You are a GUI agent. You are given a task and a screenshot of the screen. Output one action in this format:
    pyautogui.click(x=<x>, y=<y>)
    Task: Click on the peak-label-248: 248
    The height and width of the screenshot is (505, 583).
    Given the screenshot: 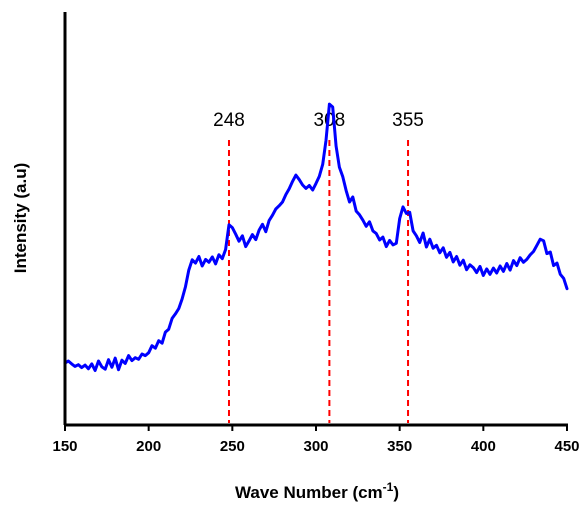 What is the action you would take?
    pyautogui.click(x=229, y=120)
    